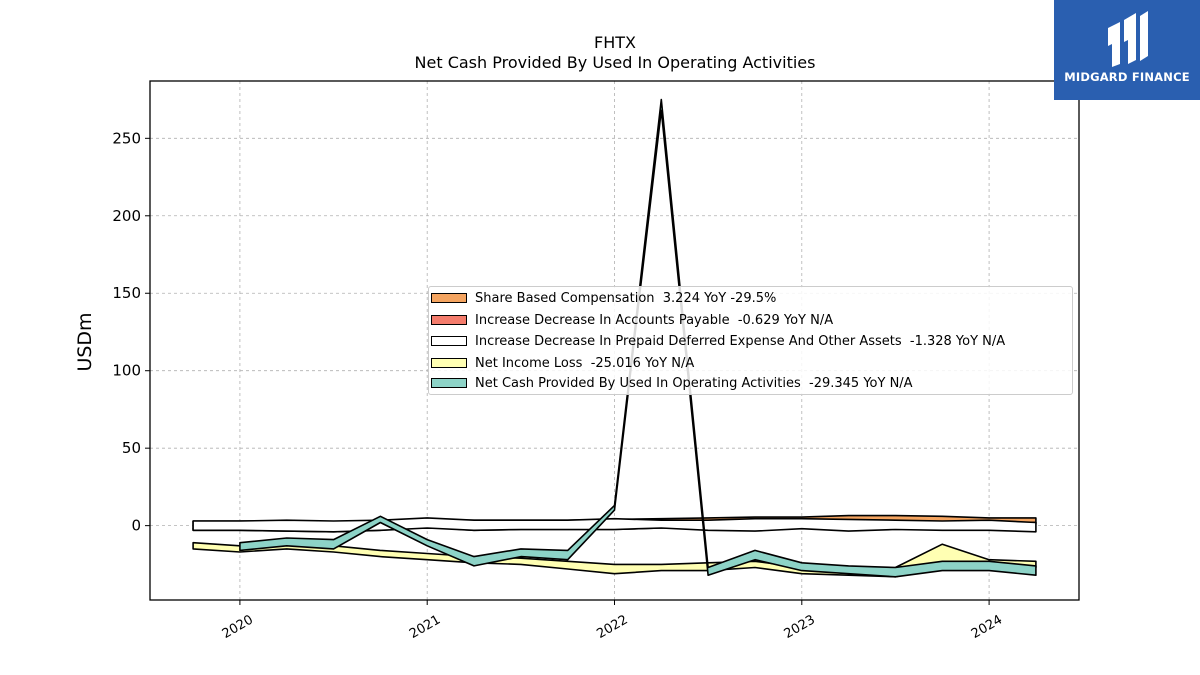 Image resolution: width=1200 pixels, height=675 pixels. I want to click on brand-name: MIDGARD FINANCE, so click(1127, 77).